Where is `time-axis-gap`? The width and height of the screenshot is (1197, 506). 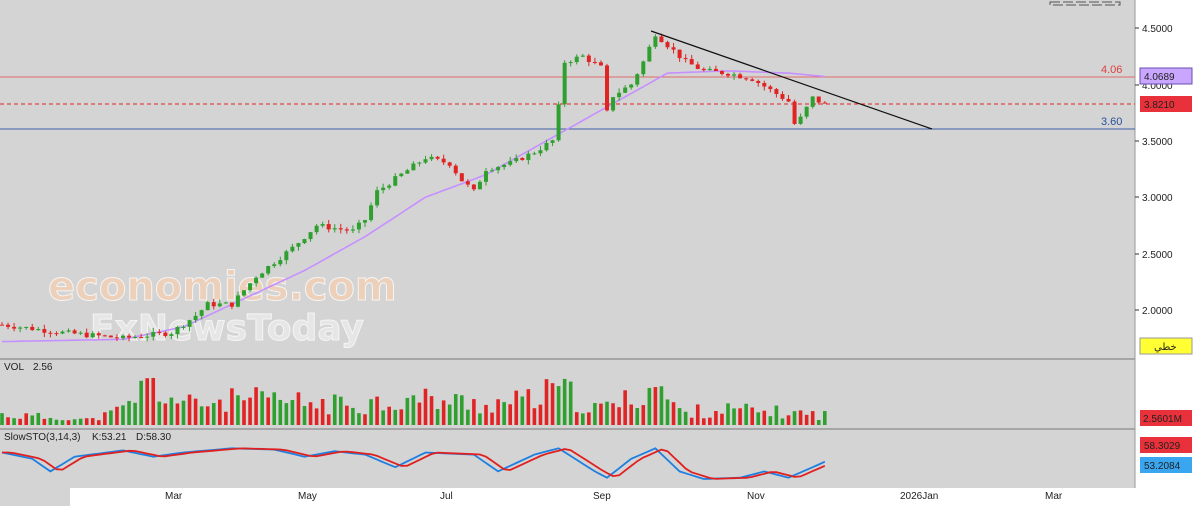 time-axis-gap is located at coordinates (35, 497).